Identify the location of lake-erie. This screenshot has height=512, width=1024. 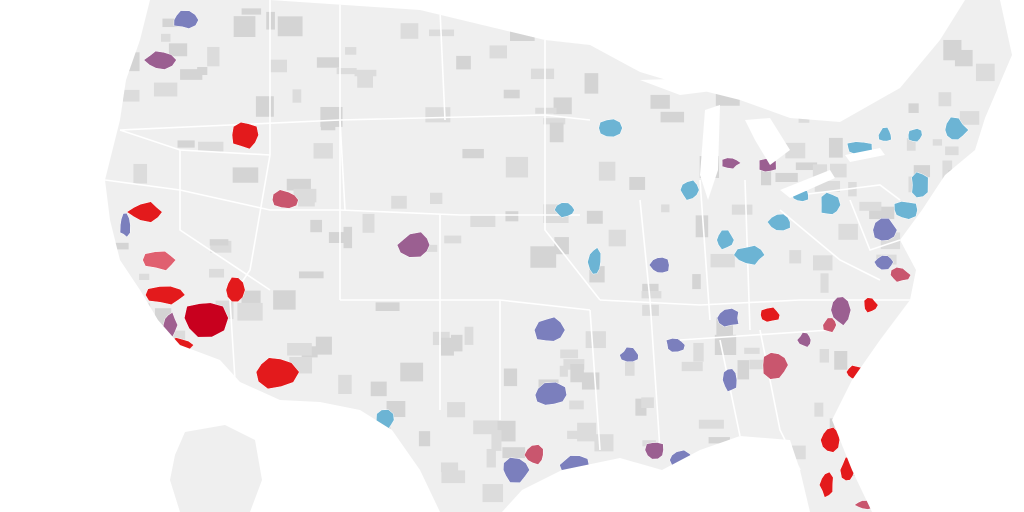
(807, 184).